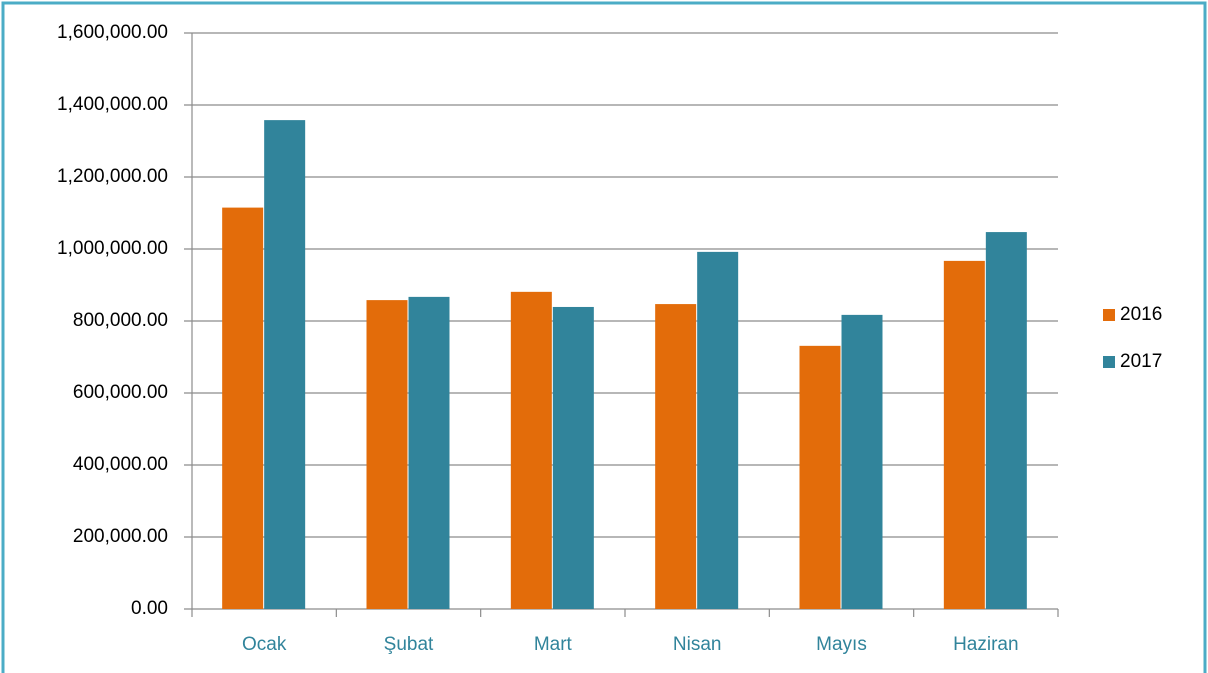  What do you see at coordinates (1141, 314) in the screenshot?
I see `legend-label: 2016` at bounding box center [1141, 314].